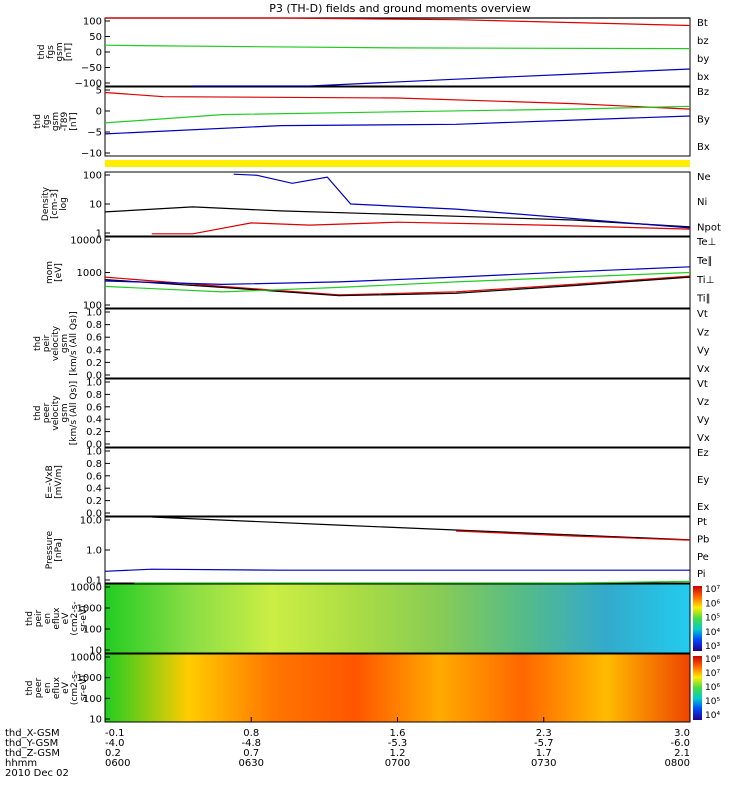 This screenshot has height=800, width=750. What do you see at coordinates (39, 687) in the screenshot?
I see `svg-text: peer` at bounding box center [39, 687].